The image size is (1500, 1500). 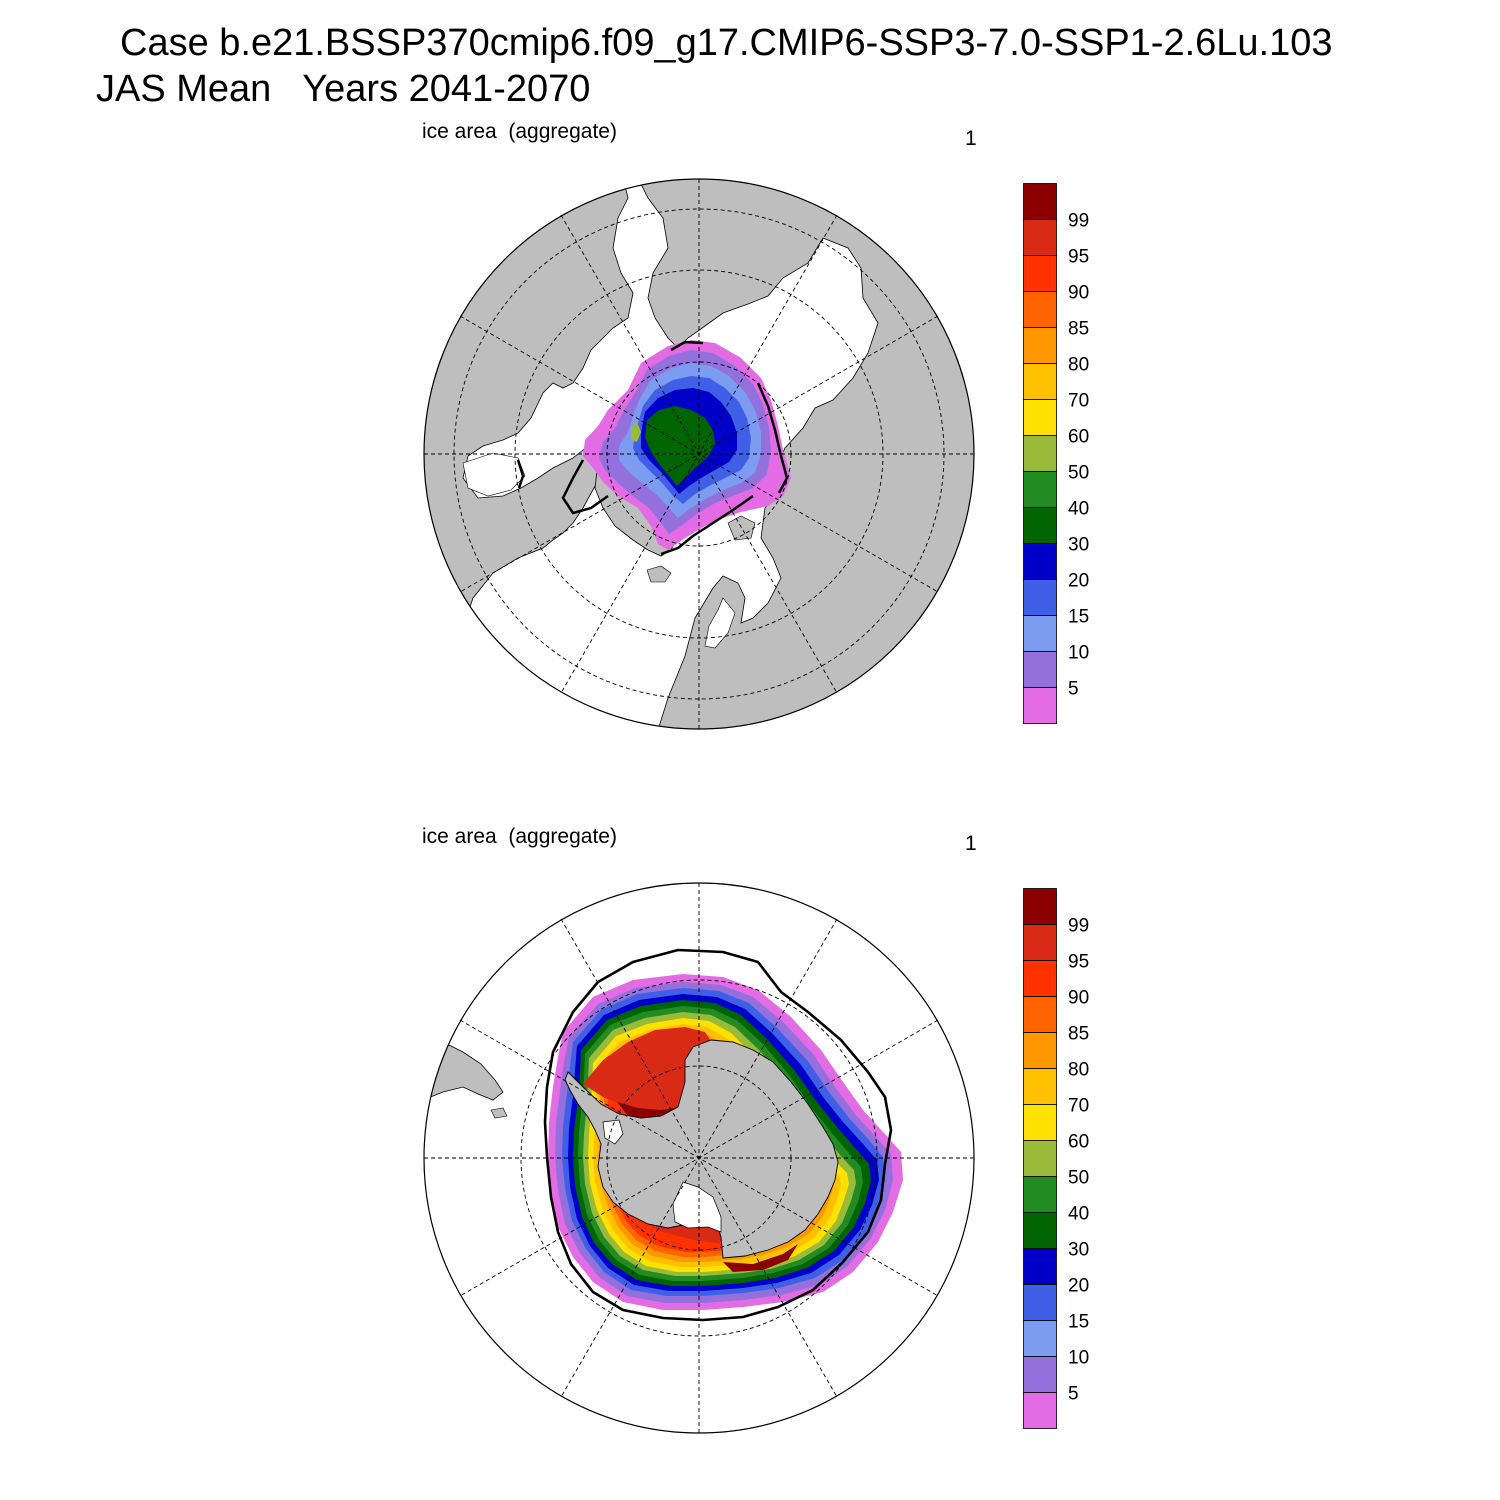 I want to click on antarctic-map-border, so click(x=699, y=1158).